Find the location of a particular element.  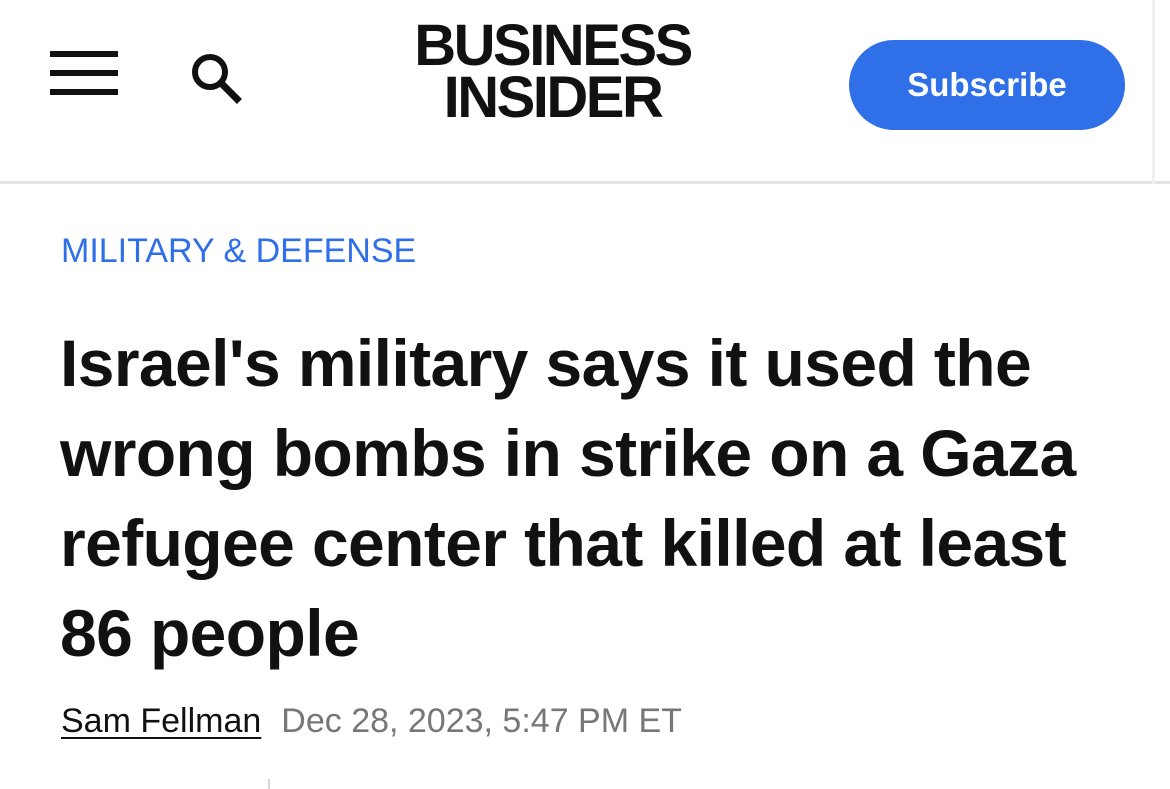

subscribe-button: Subscribe is located at coordinates (987, 85).